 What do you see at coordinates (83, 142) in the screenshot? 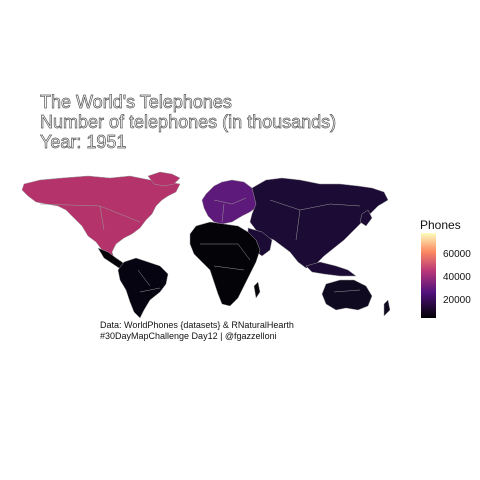
I see `title-line-3: Year: 1951` at bounding box center [83, 142].